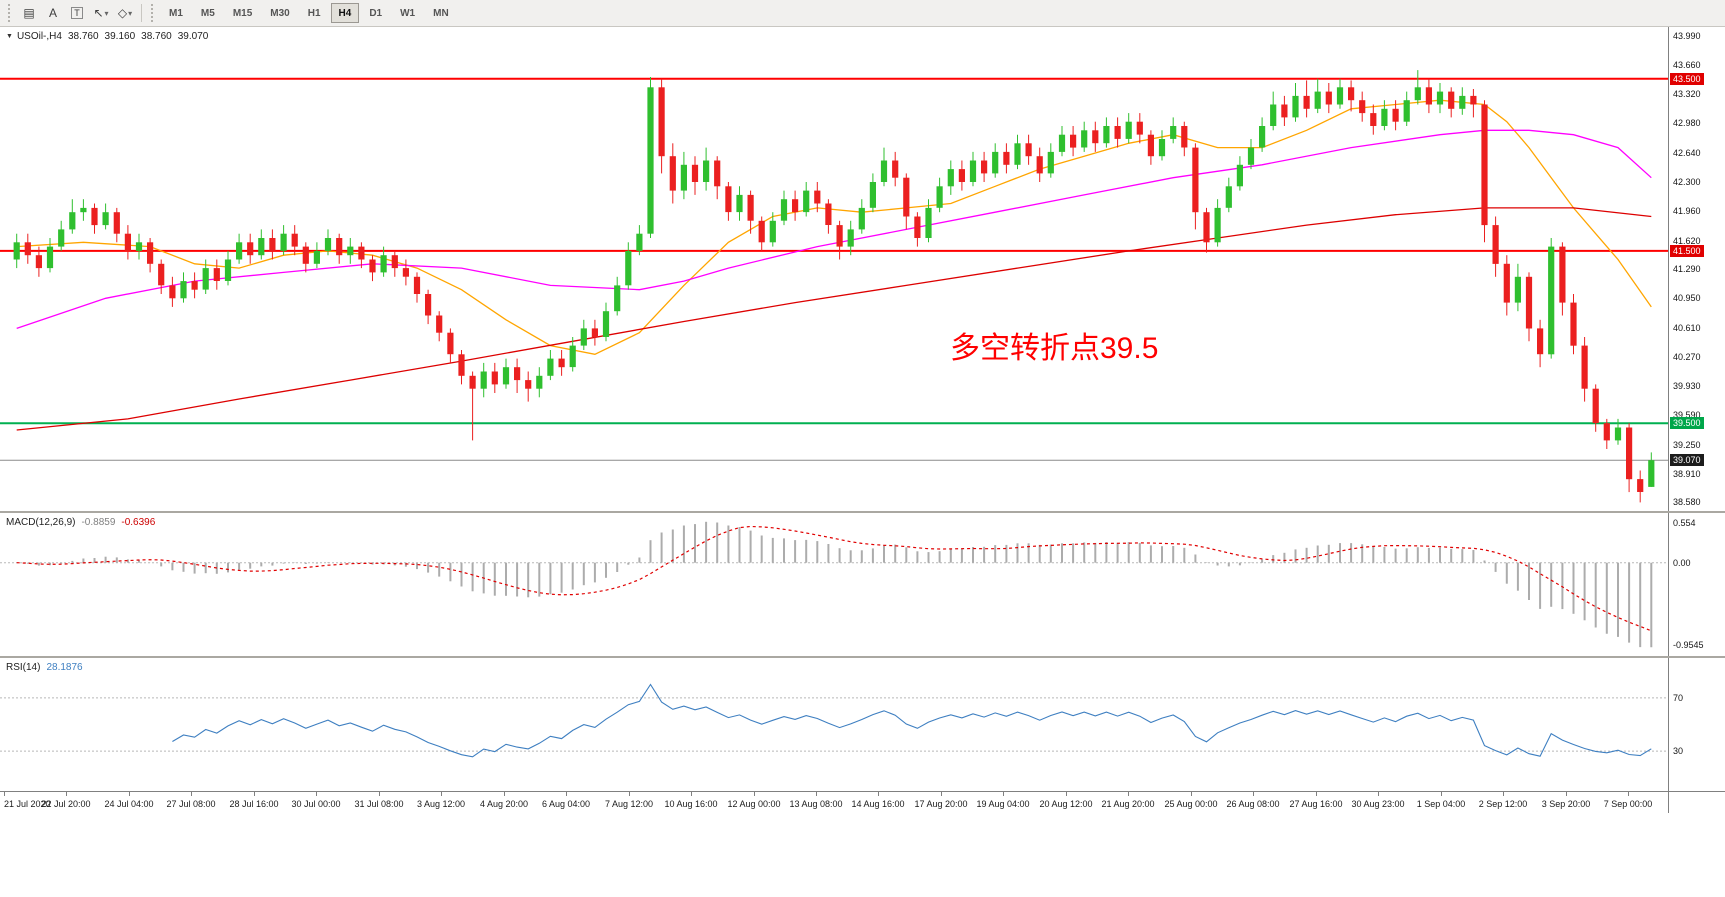 The image size is (1725, 897). What do you see at coordinates (120, 36) in the screenshot?
I see `ohlc-high: 39.160` at bounding box center [120, 36].